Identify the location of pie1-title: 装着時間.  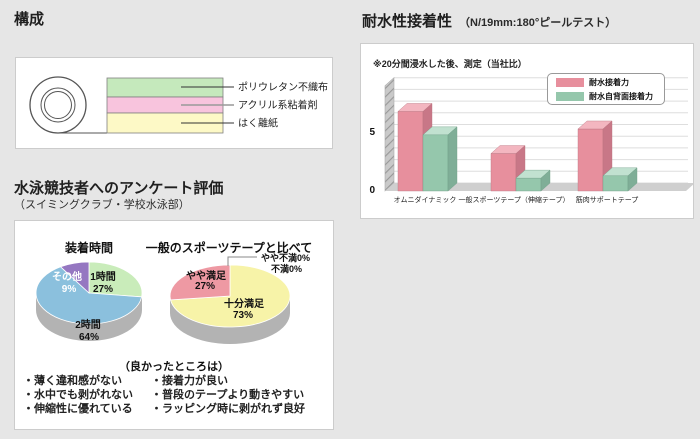
(89, 248).